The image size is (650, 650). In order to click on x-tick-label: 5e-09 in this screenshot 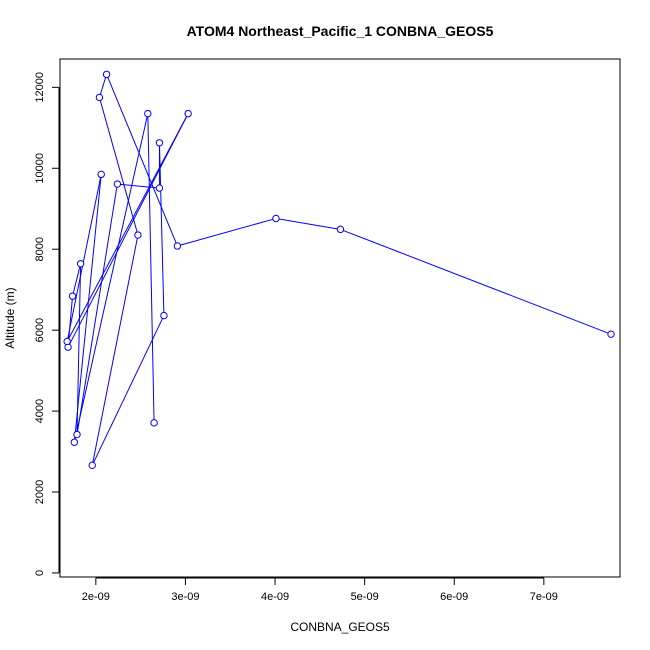, I will do `click(365, 597)`.